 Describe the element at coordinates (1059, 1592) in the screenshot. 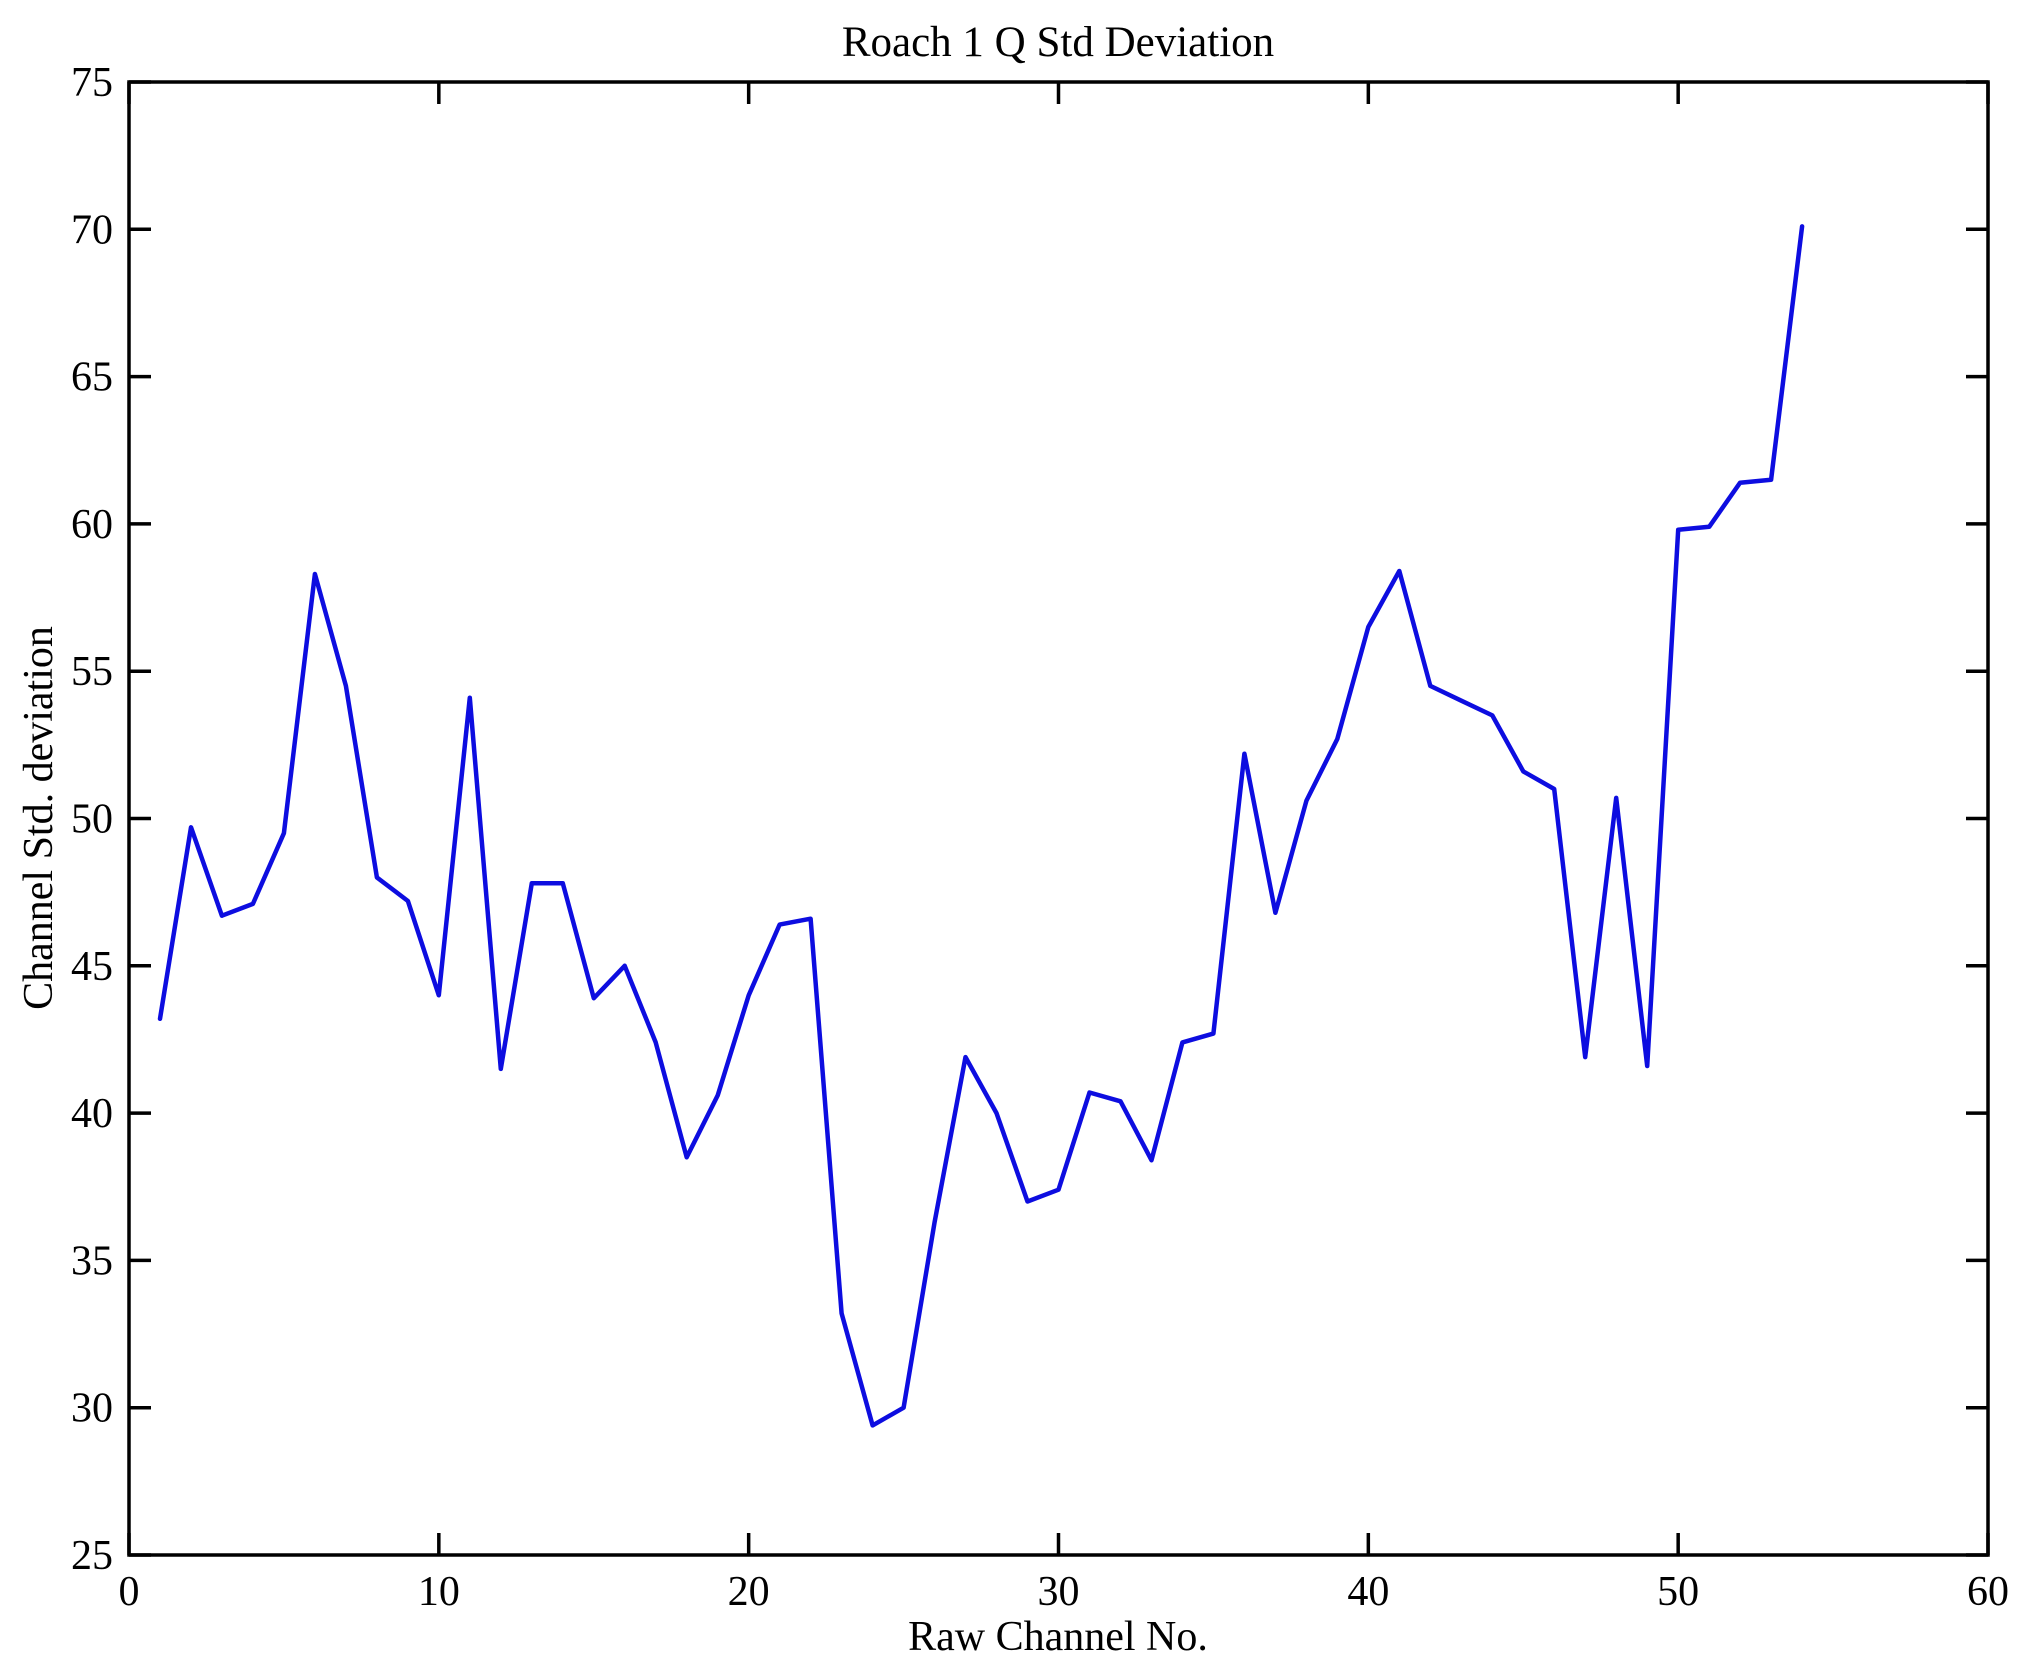

I see `x-tick-label: 30` at that location.